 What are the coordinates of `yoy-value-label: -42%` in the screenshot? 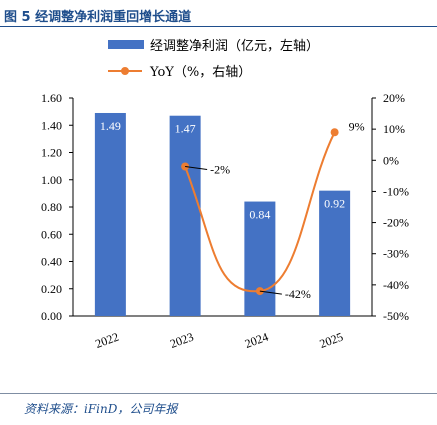 It's located at (298, 294).